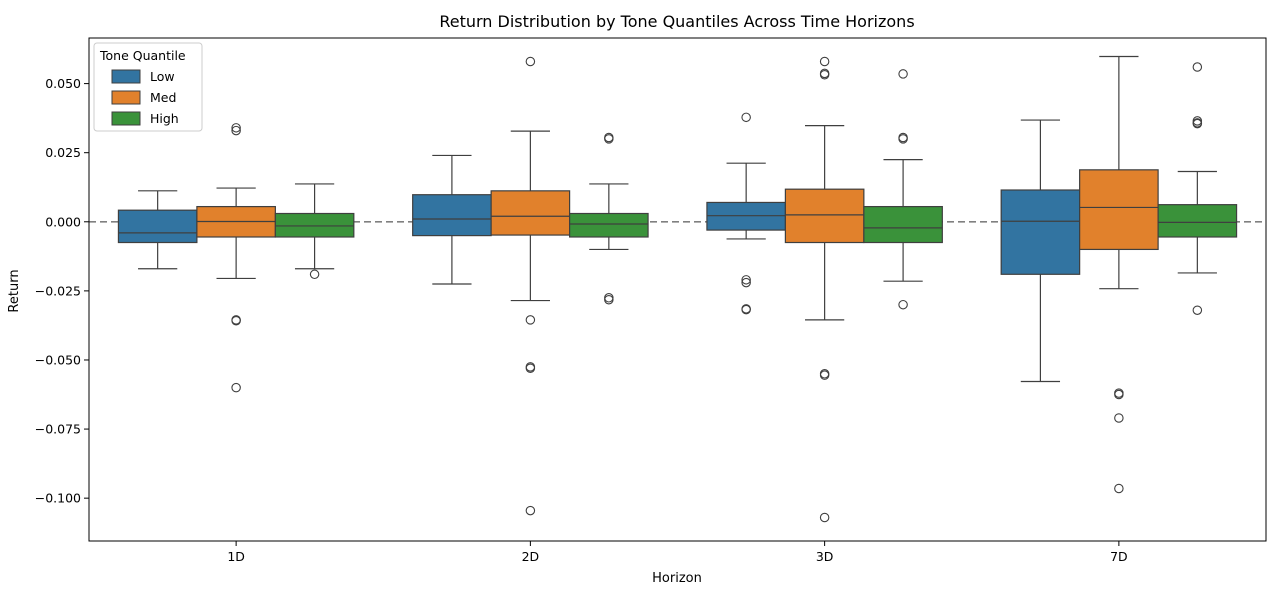  What do you see at coordinates (1119, 274) in the screenshot?
I see `box-med-7d` at bounding box center [1119, 274].